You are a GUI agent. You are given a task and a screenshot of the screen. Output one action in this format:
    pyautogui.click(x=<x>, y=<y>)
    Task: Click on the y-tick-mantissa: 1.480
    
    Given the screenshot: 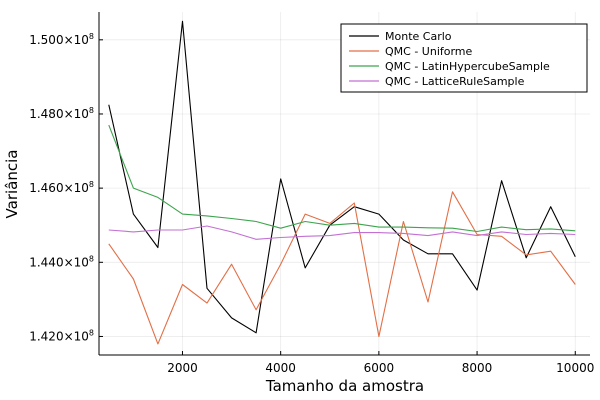 What is the action you would take?
    pyautogui.click(x=46, y=114)
    